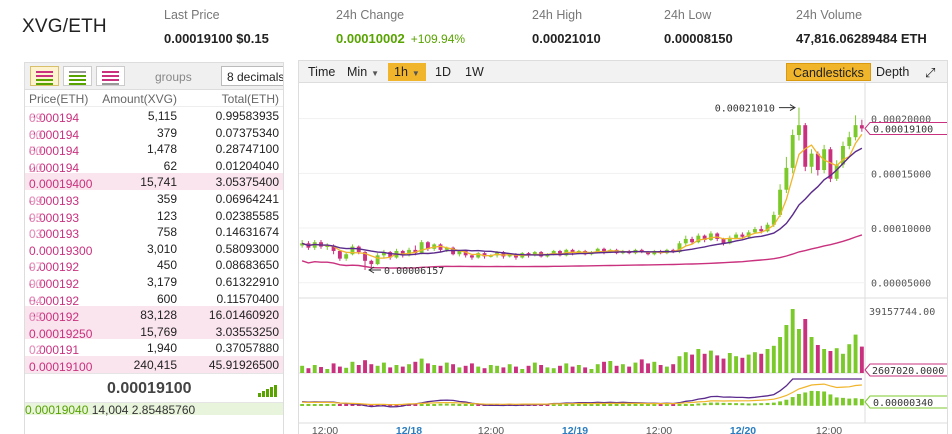 This screenshot has height=434, width=952. What do you see at coordinates (154, 331) in the screenshot?
I see `ask-row: 0.00019250 15,769 3.03553250` at bounding box center [154, 331].